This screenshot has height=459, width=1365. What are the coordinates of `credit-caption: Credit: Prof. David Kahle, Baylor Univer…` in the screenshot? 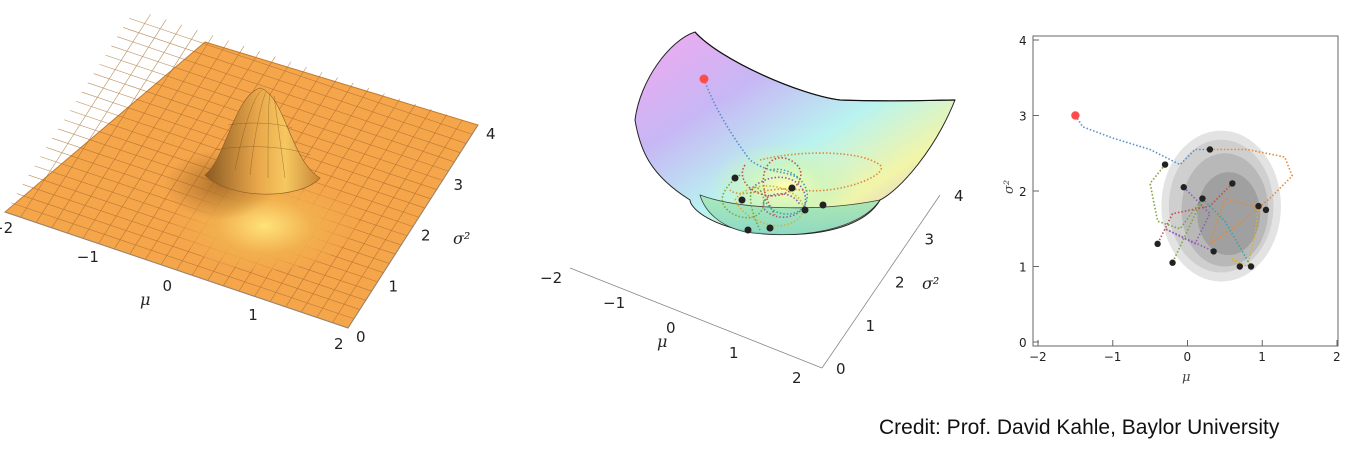 It's located at (1079, 427).